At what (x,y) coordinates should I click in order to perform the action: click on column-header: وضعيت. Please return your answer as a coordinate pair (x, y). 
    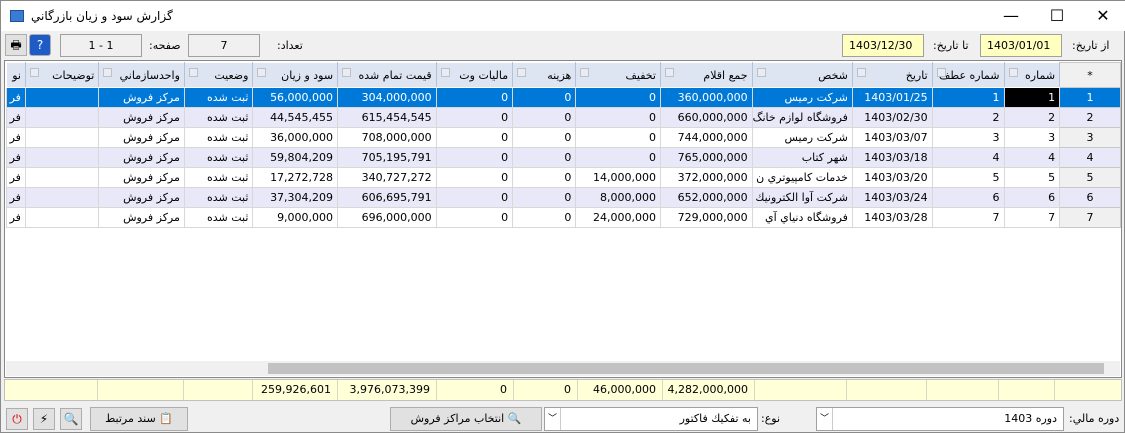
    Looking at the image, I should click on (218, 75).